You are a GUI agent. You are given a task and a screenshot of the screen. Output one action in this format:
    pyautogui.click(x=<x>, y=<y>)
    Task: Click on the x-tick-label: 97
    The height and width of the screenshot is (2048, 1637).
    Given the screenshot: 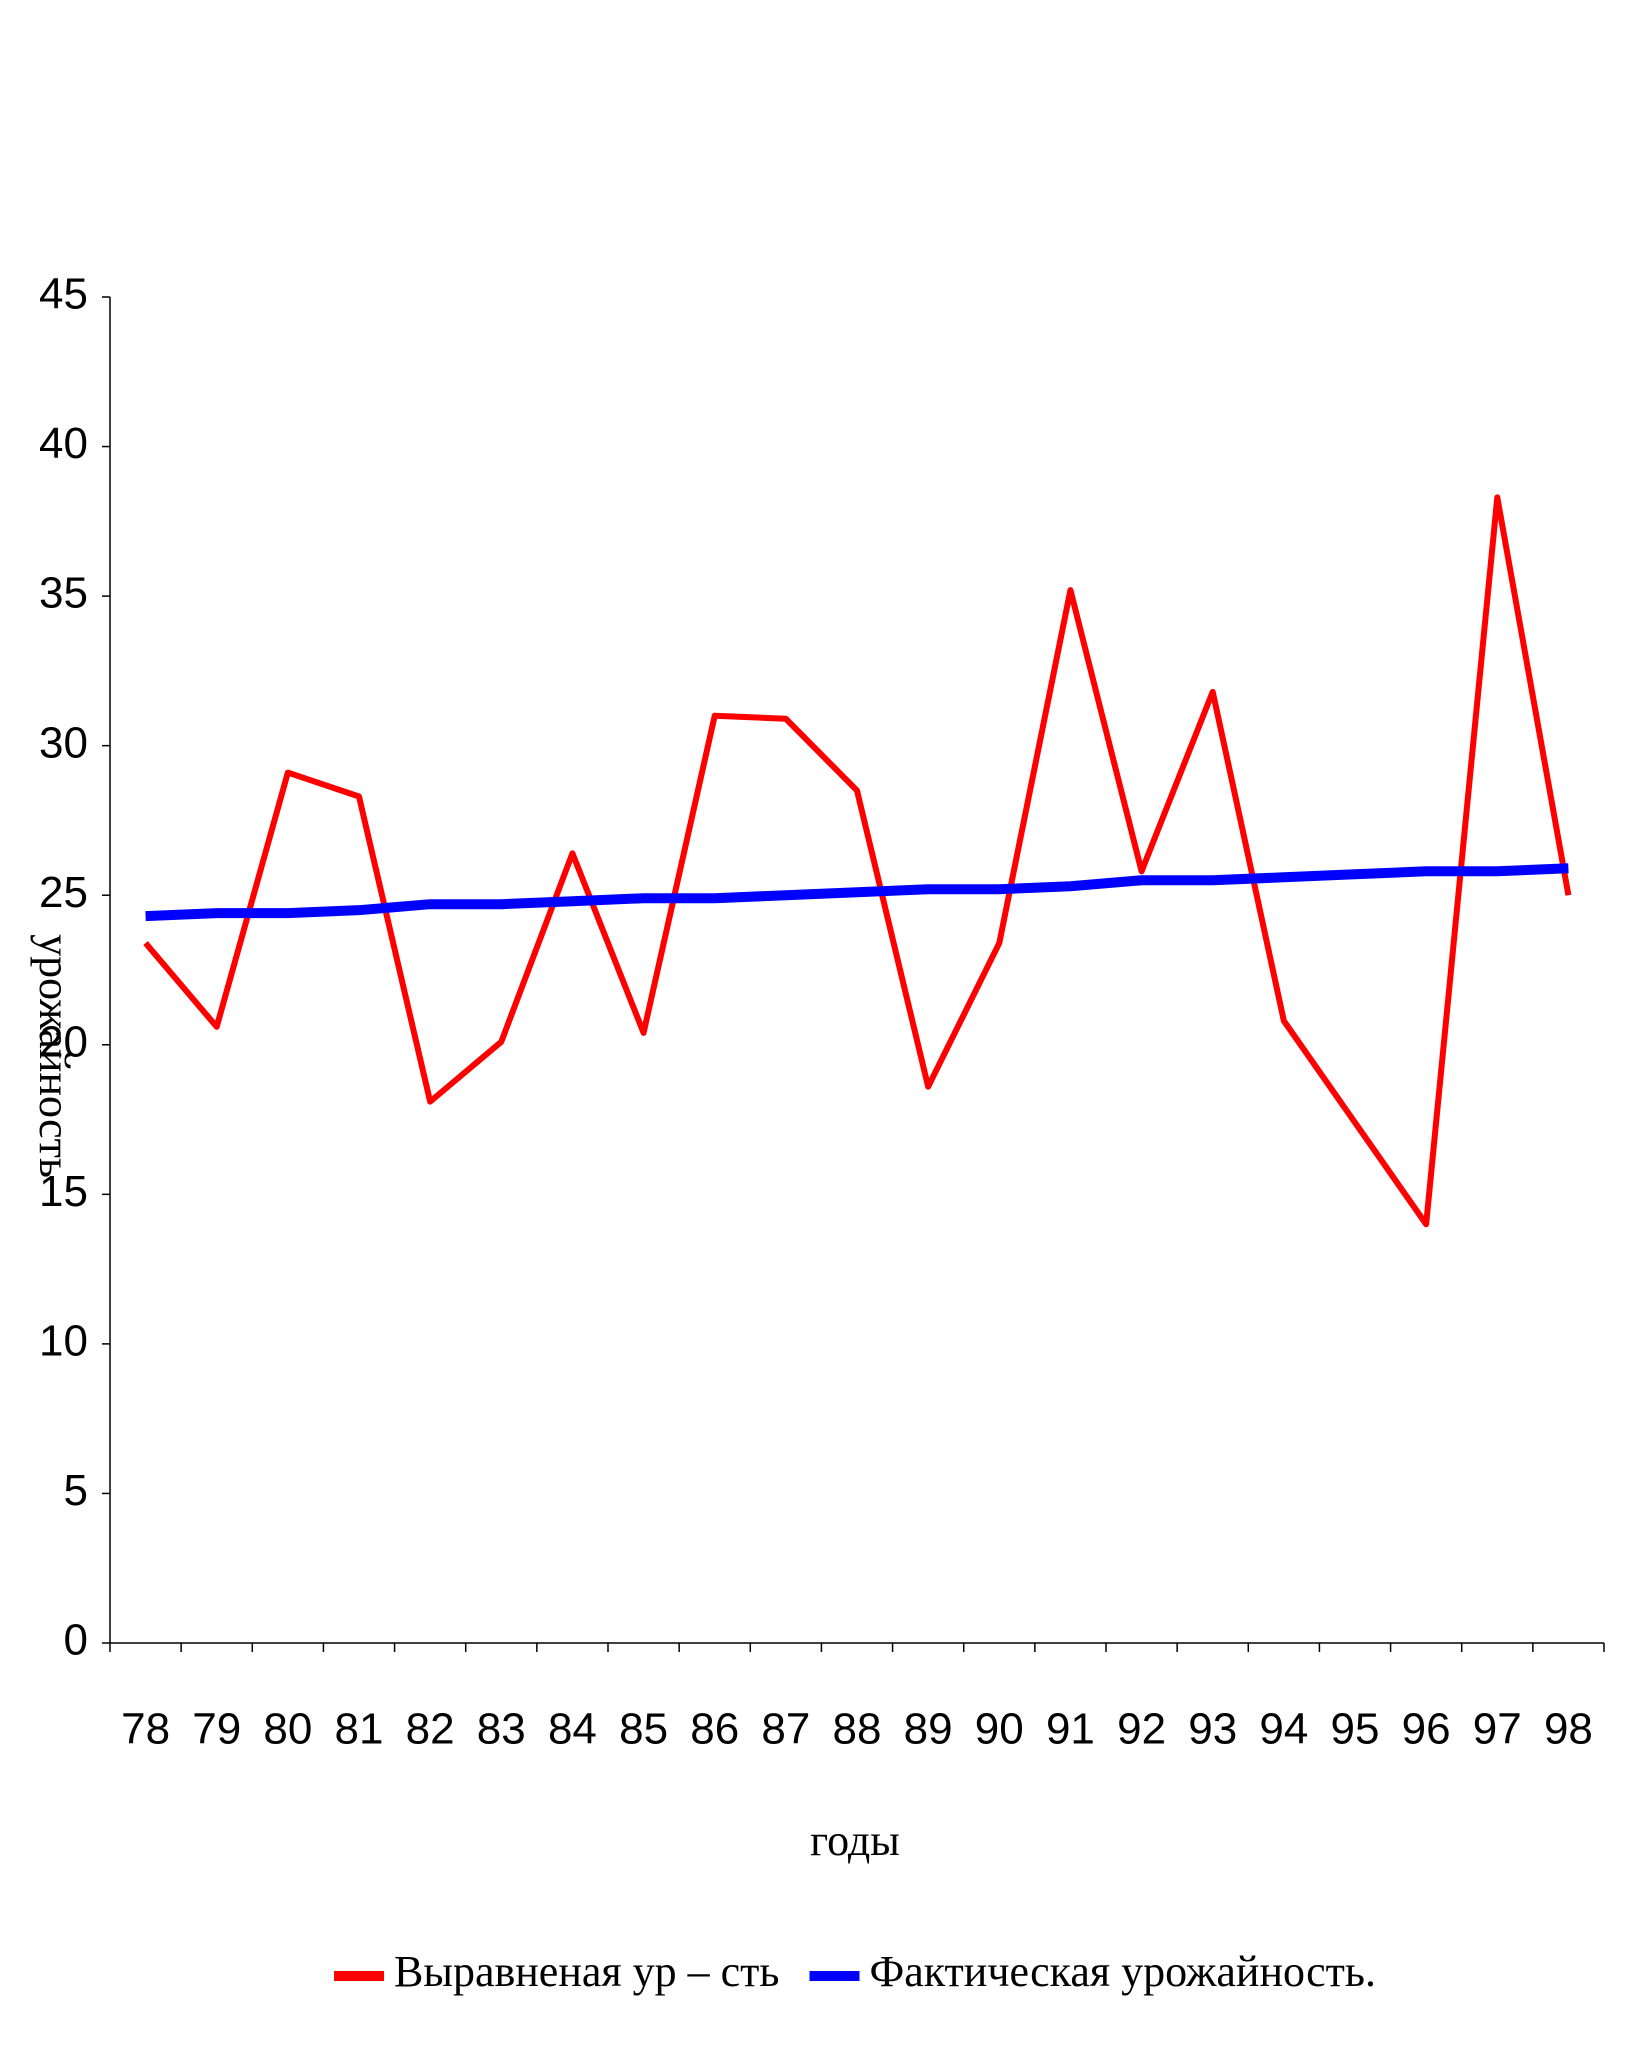 What is the action you would take?
    pyautogui.click(x=1497, y=1729)
    